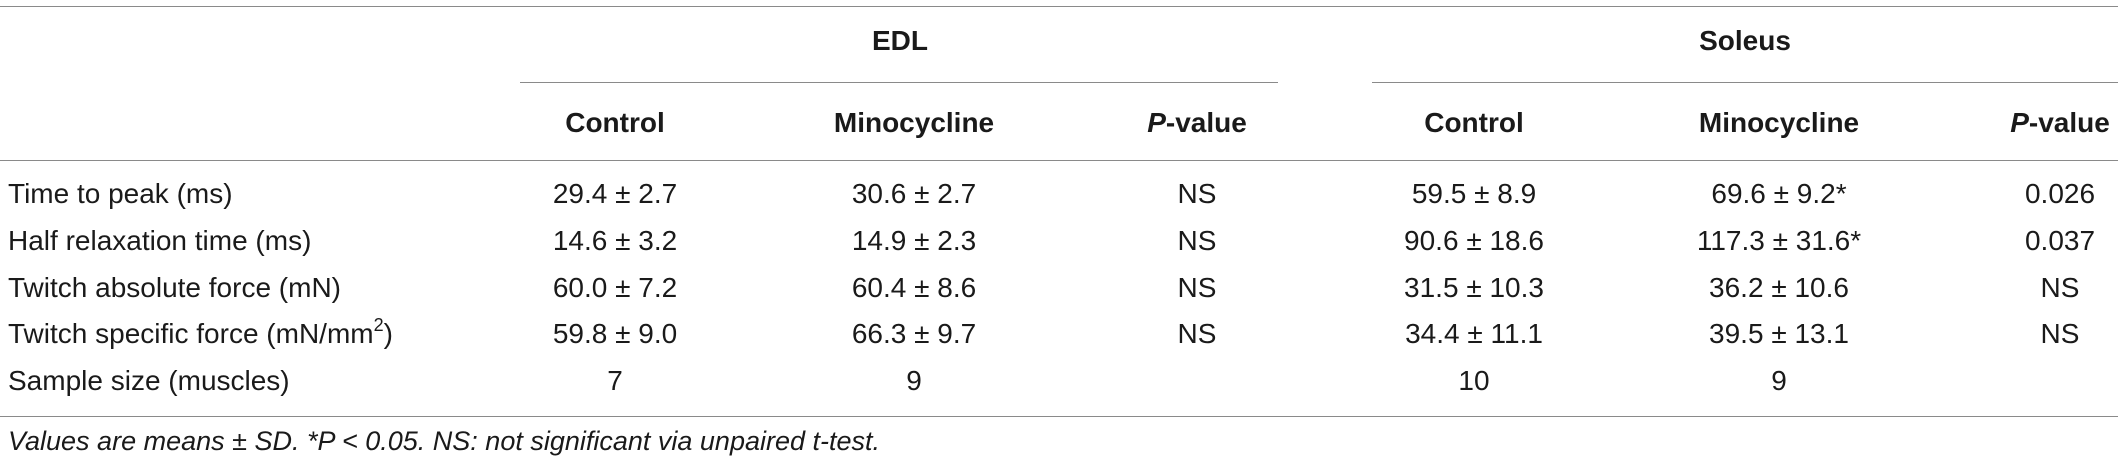  I want to click on row-label: Half relaxation time (ms), so click(160, 240).